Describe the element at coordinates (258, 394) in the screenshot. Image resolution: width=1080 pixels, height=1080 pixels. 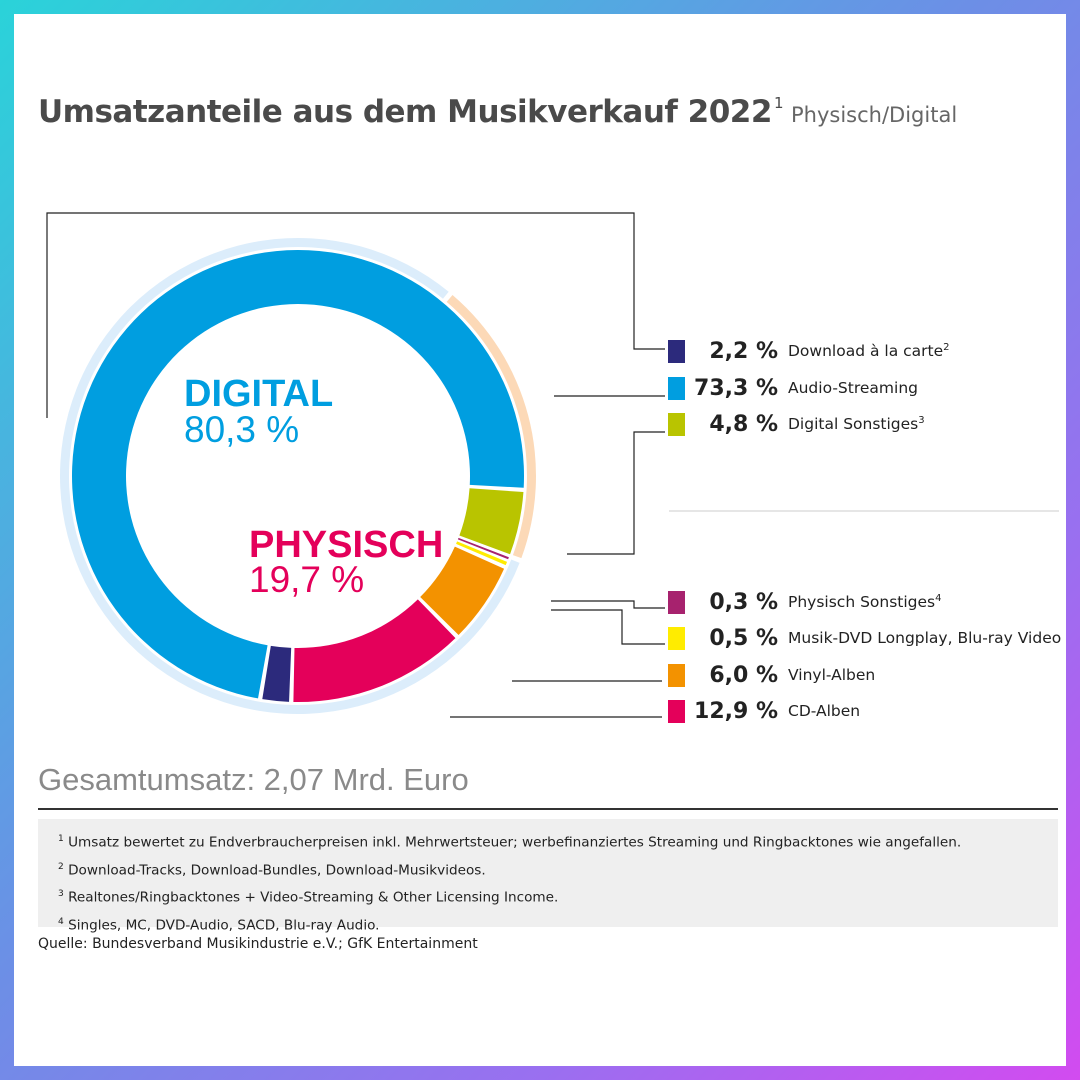
I see `group-label-digital: DIGITAL` at that location.